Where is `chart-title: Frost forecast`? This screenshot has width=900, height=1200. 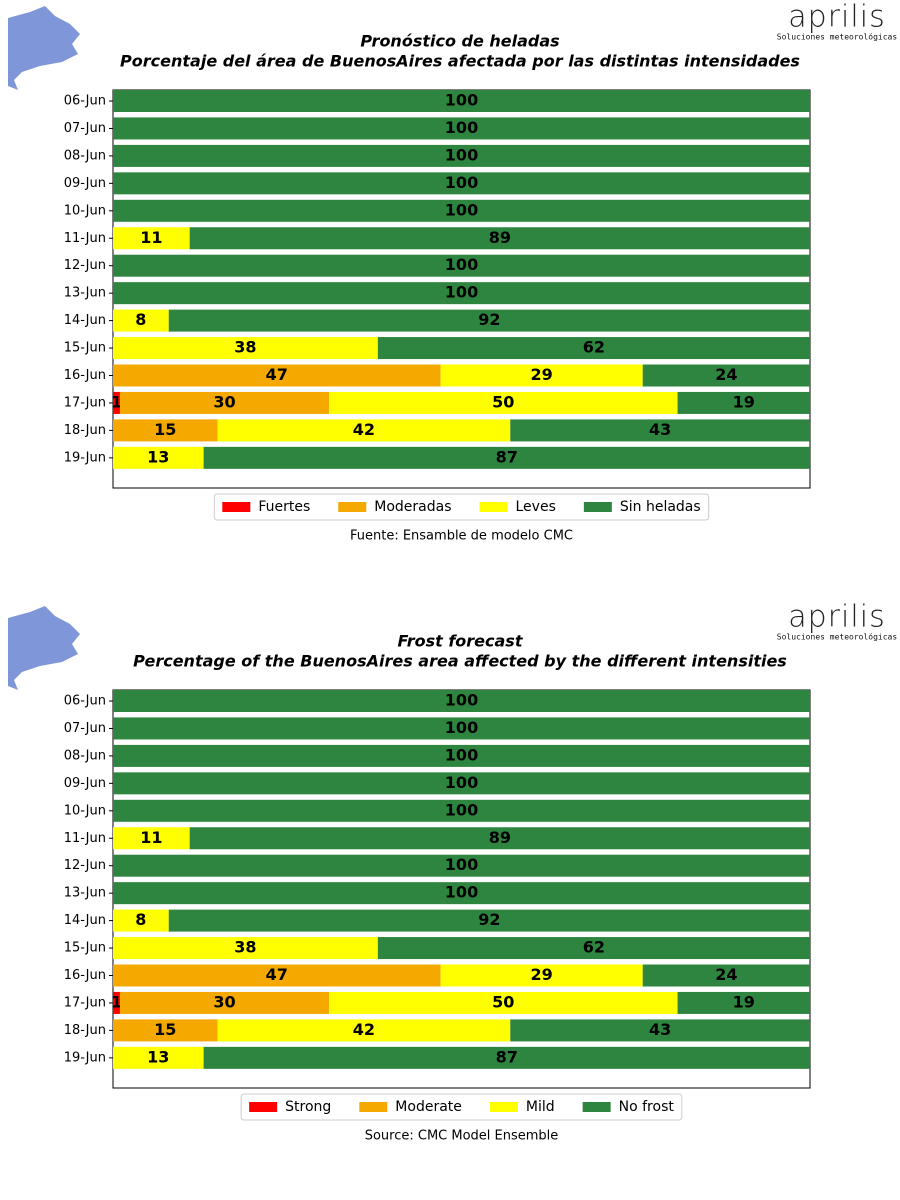
chart-title: Frost forecast is located at coordinates (461, 641).